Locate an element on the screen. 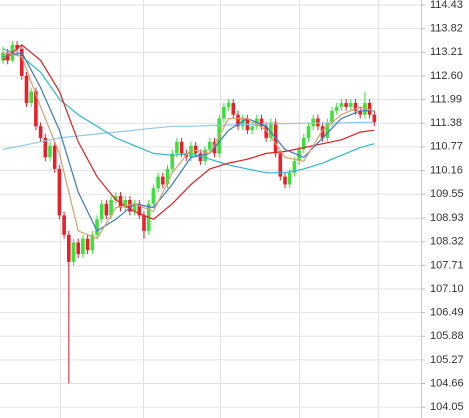  y-tick-label: 113.82 is located at coordinates (446, 29).